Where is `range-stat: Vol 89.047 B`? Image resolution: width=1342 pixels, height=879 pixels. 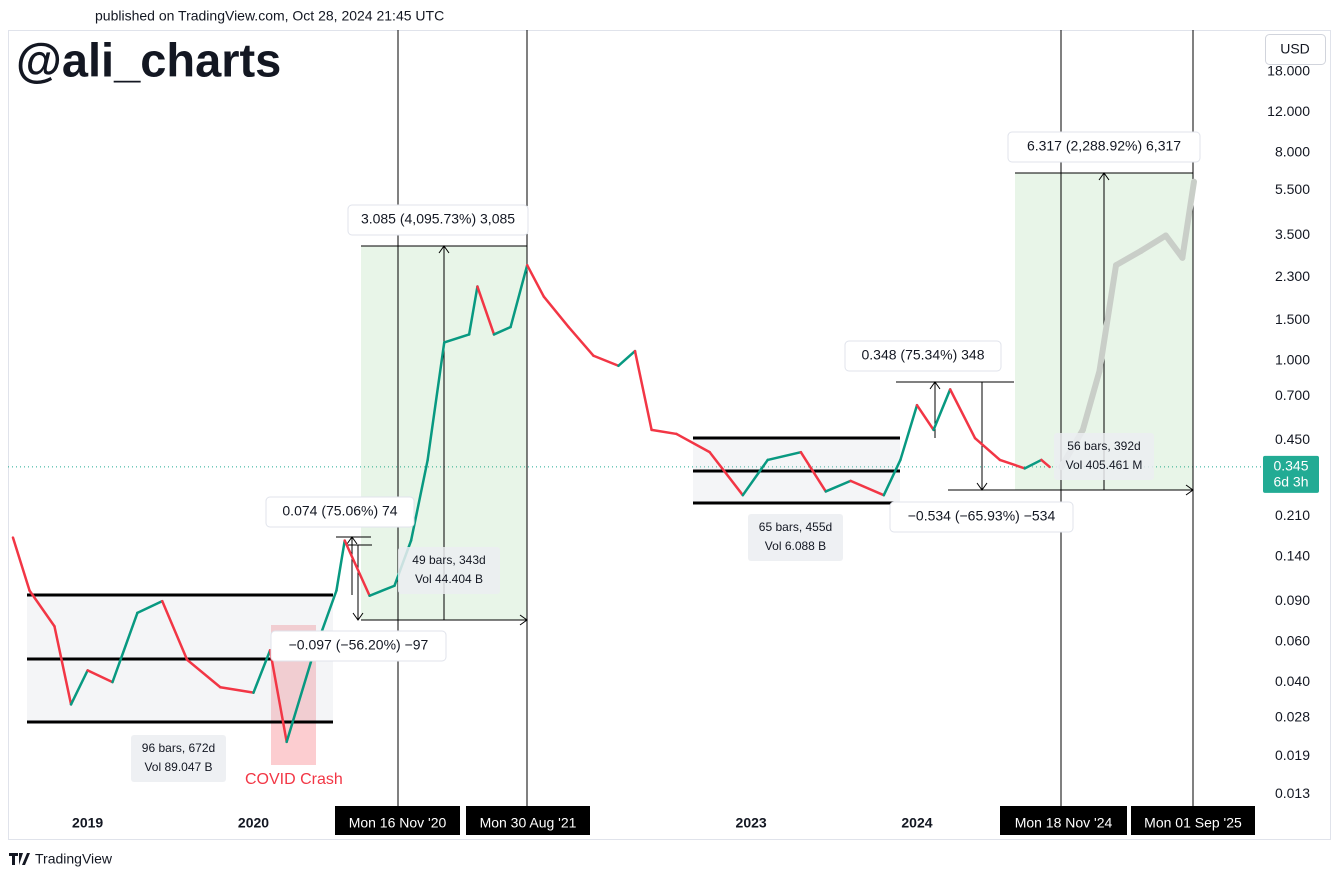 range-stat: Vol 89.047 B is located at coordinates (178, 767).